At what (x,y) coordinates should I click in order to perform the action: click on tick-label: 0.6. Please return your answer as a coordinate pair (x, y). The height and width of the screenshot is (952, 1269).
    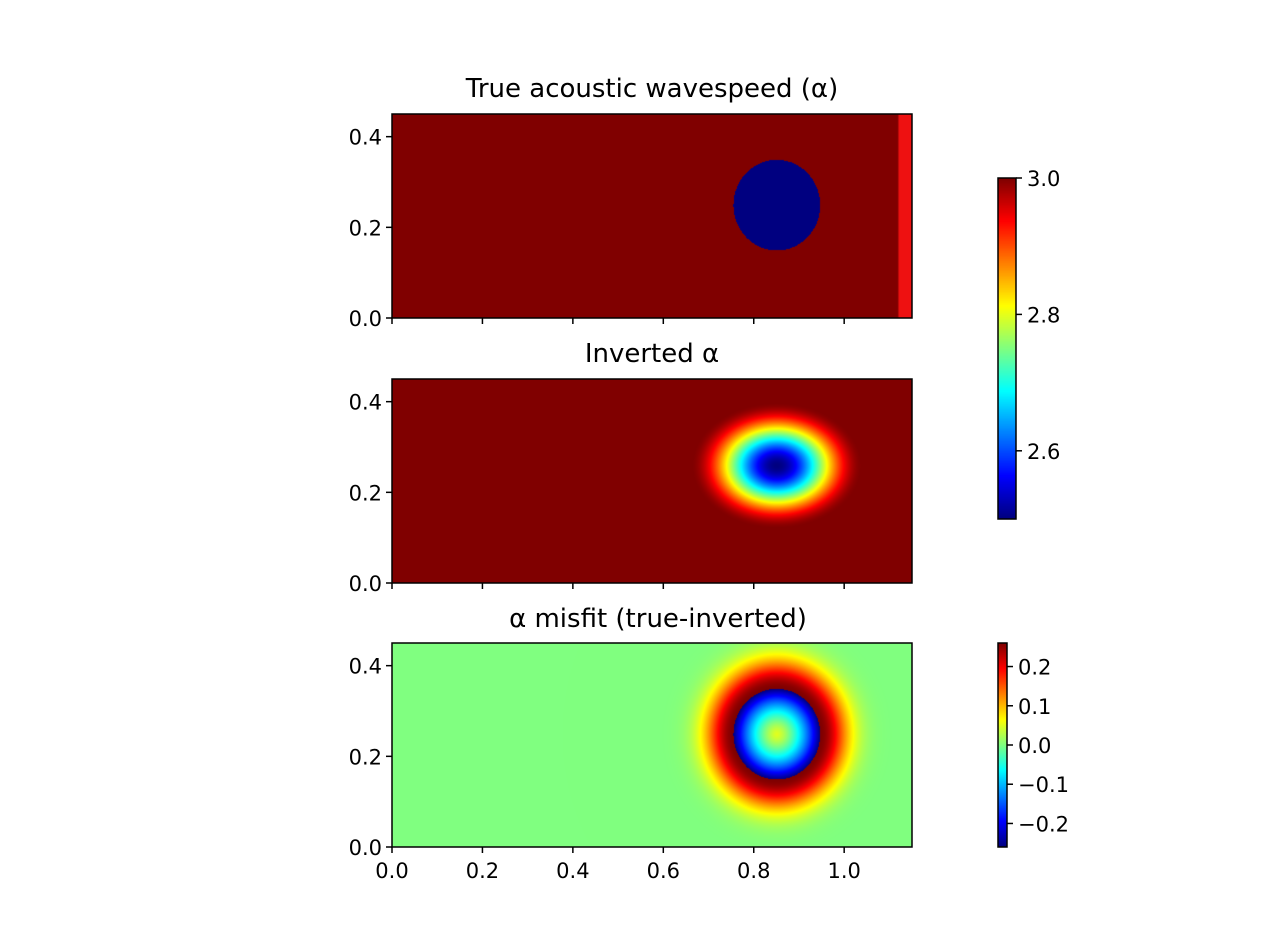
    Looking at the image, I should click on (663, 871).